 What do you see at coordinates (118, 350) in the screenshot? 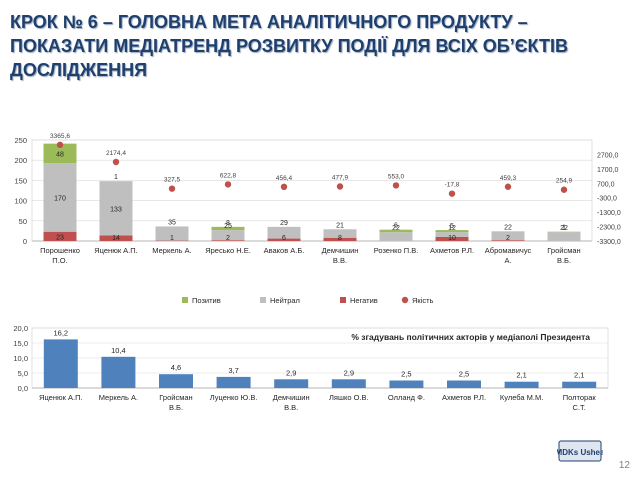
I see `bar-value-label: 10,4` at bounding box center [118, 350].